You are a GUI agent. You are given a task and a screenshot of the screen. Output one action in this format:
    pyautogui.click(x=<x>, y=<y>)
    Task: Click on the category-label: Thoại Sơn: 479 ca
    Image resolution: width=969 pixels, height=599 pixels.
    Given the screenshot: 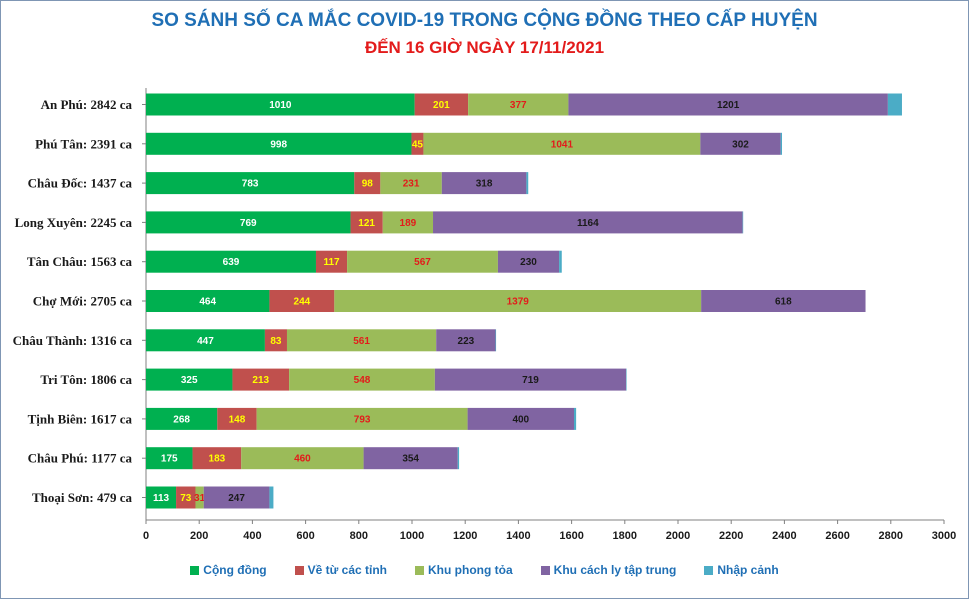 What is the action you would take?
    pyautogui.click(x=82, y=497)
    